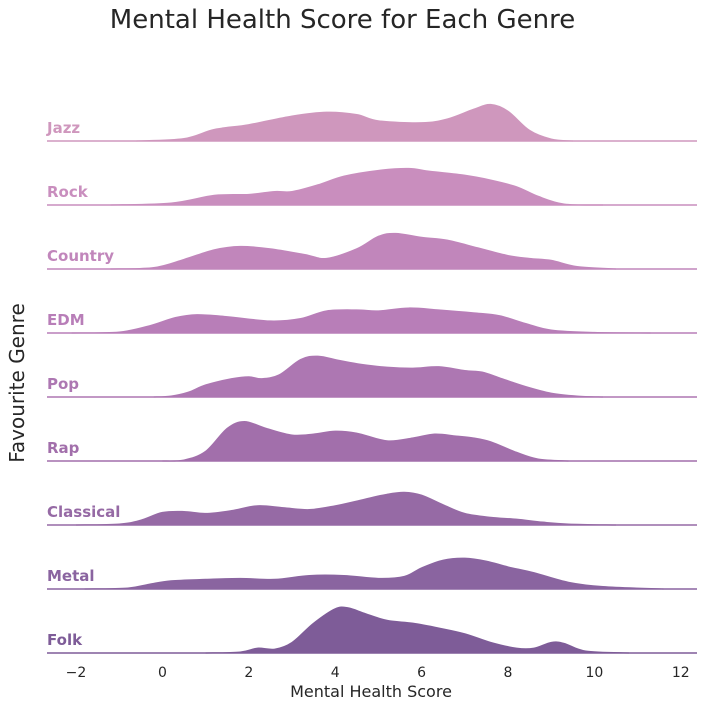 The height and width of the screenshot is (710, 707). What do you see at coordinates (335, 673) in the screenshot?
I see `x-tick-label: 4` at bounding box center [335, 673].